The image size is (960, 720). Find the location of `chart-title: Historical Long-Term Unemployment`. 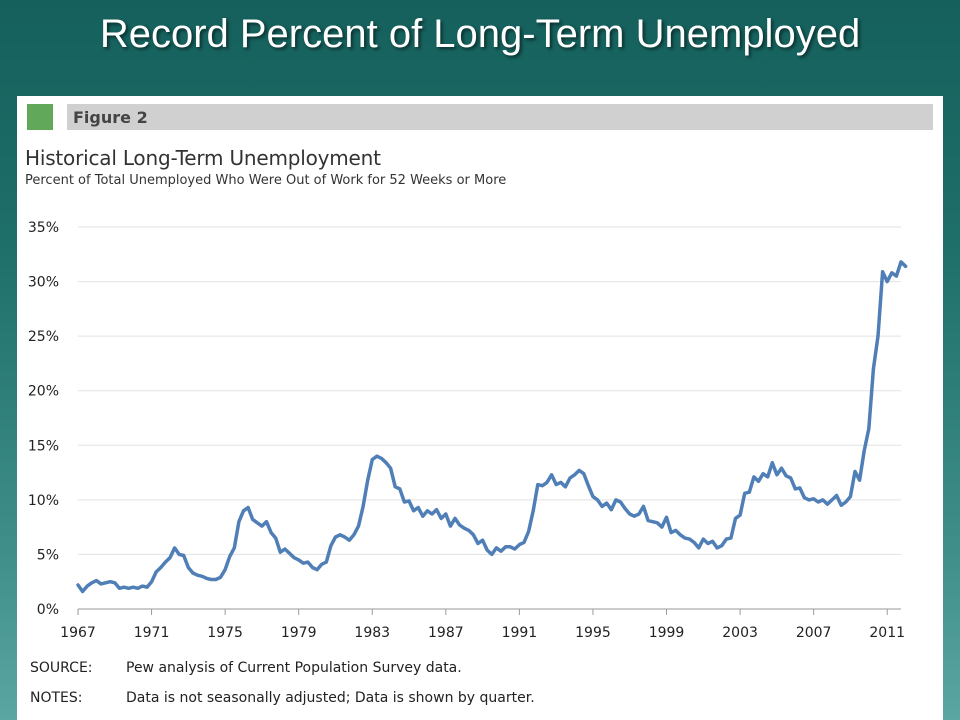

chart-title: Historical Long-Term Unemployment is located at coordinates (203, 158).